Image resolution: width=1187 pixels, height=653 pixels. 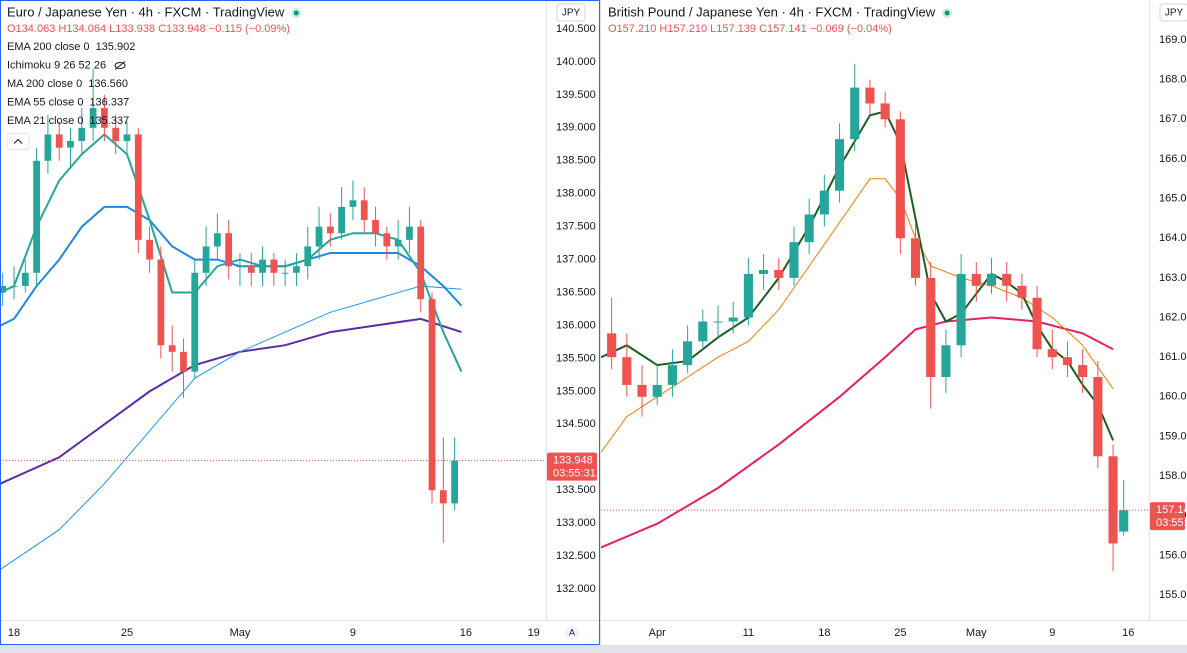 What do you see at coordinates (572, 633) in the screenshot?
I see `auto-scale-button` at bounding box center [572, 633].